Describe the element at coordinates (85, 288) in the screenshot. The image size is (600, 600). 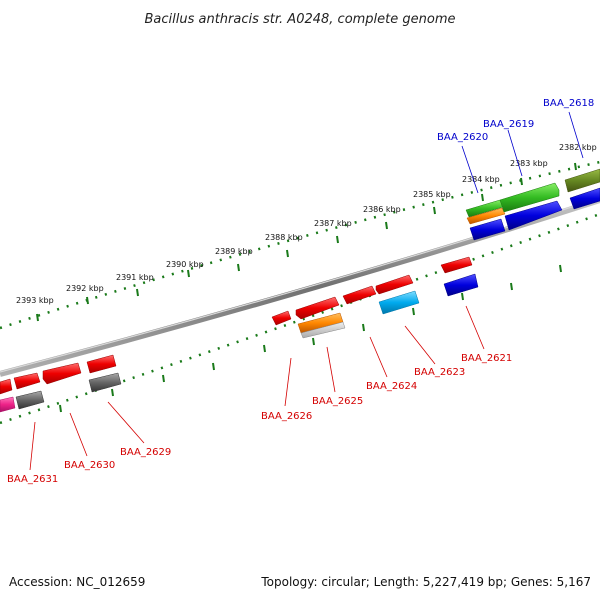
I see `tick-label: 2392 kbp` at that location.